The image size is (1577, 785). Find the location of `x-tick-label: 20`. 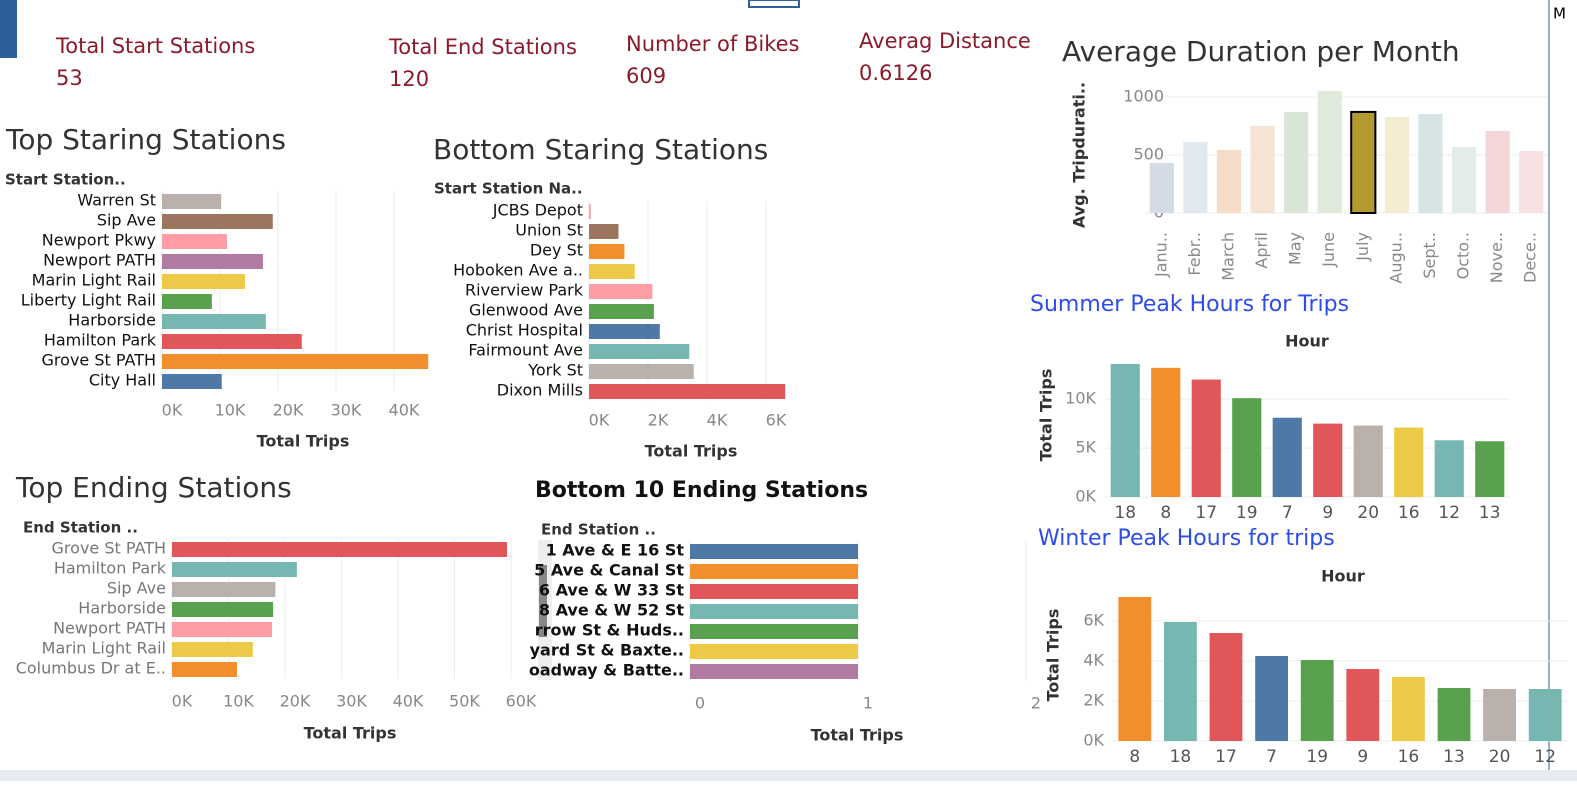

x-tick-label: 20 is located at coordinates (1368, 513).